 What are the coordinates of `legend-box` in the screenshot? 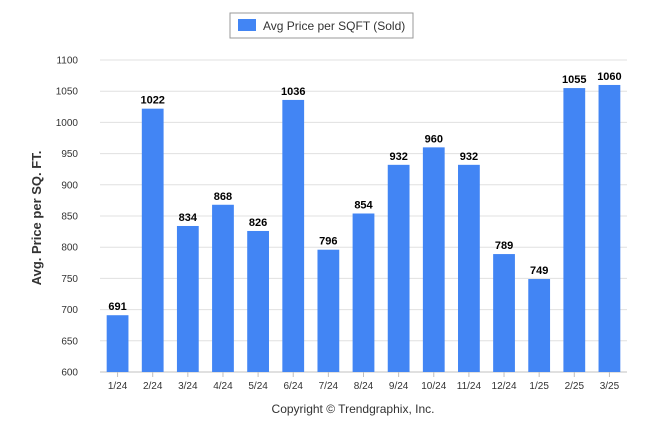 It's located at (321, 25).